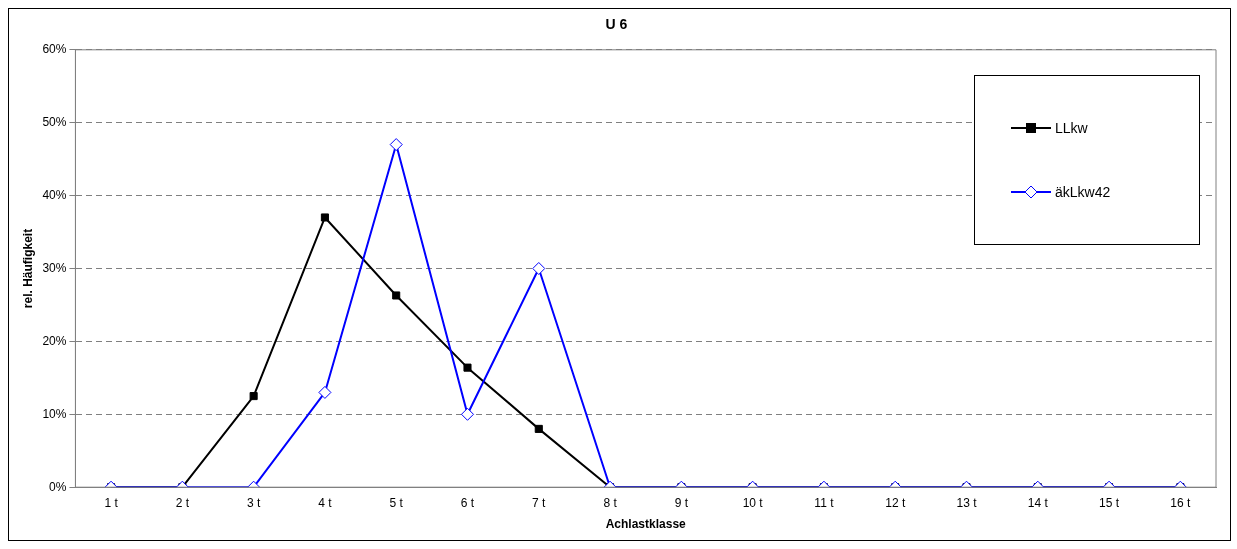 The image size is (1237, 549). What do you see at coordinates (1071, 128) in the screenshot?
I see `legend-label: LLkw` at bounding box center [1071, 128].